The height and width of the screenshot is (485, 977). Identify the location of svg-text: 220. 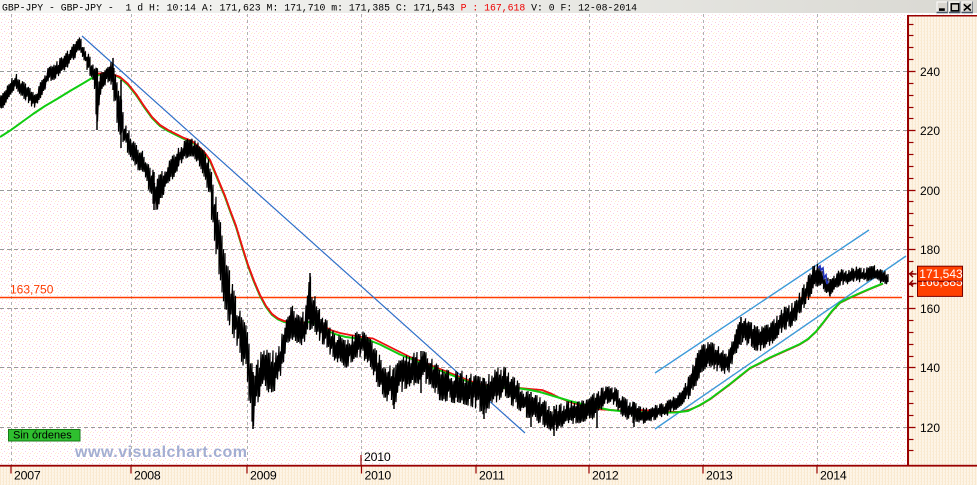
(930, 131).